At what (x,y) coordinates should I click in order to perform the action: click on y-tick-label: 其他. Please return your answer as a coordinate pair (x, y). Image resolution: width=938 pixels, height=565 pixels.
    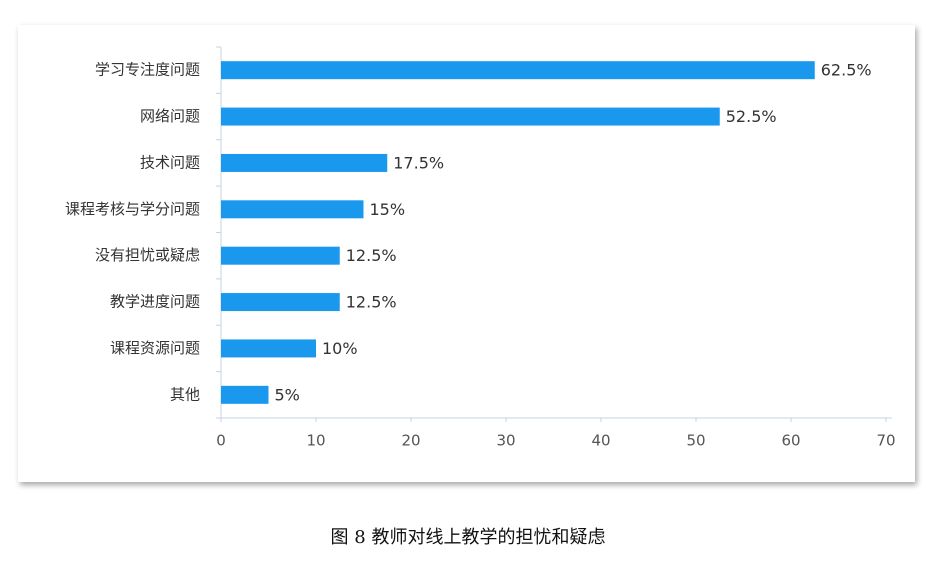
    Looking at the image, I should click on (185, 394).